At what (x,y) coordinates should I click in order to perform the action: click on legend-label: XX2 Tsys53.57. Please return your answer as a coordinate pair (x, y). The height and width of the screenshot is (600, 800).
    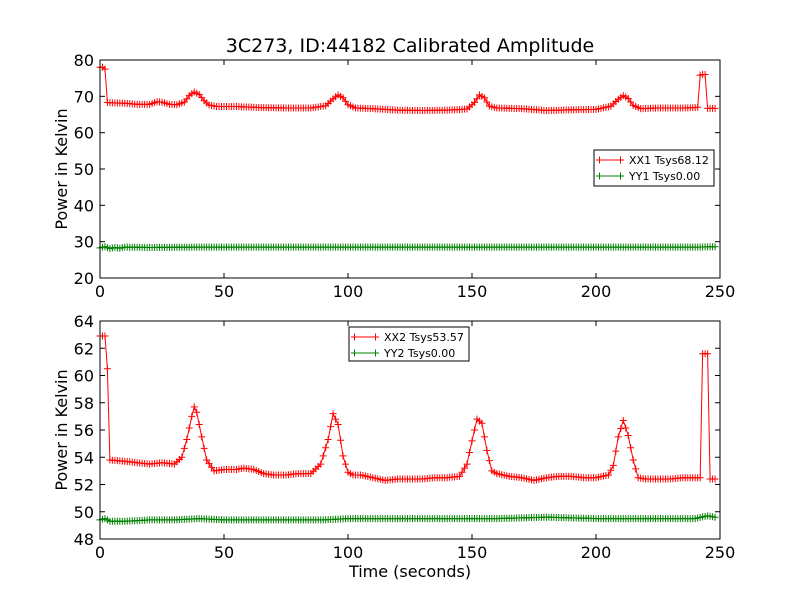
    Looking at the image, I should click on (424, 337).